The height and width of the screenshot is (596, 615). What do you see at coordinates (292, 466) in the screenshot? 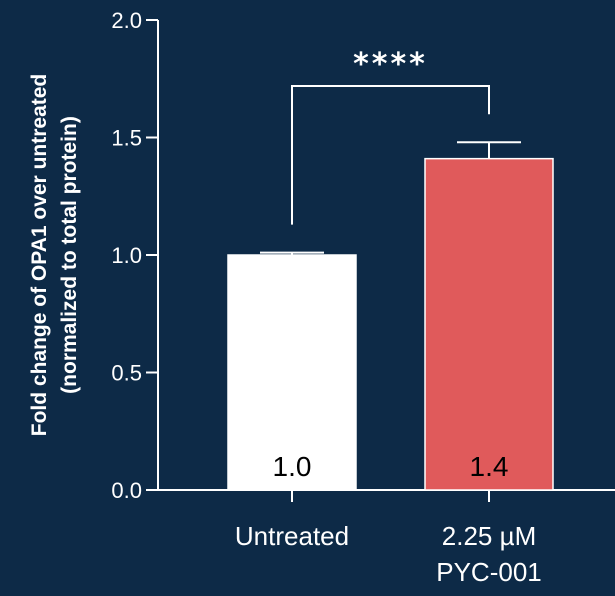
I see `bar-value-label: 1.0` at bounding box center [292, 466].